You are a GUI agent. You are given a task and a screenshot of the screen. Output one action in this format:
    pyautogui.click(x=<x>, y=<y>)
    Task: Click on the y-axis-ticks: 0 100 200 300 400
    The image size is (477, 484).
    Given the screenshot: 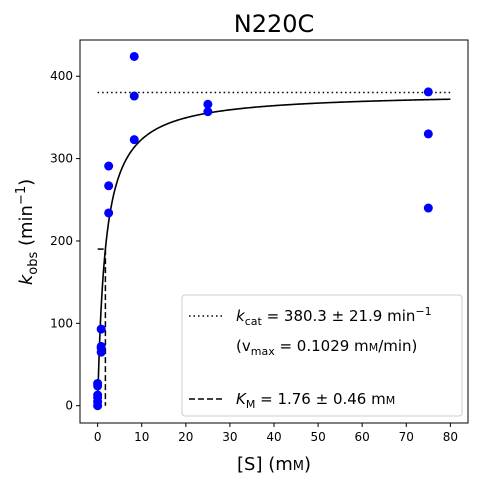 What is the action you would take?
    pyautogui.click(x=65, y=241)
    